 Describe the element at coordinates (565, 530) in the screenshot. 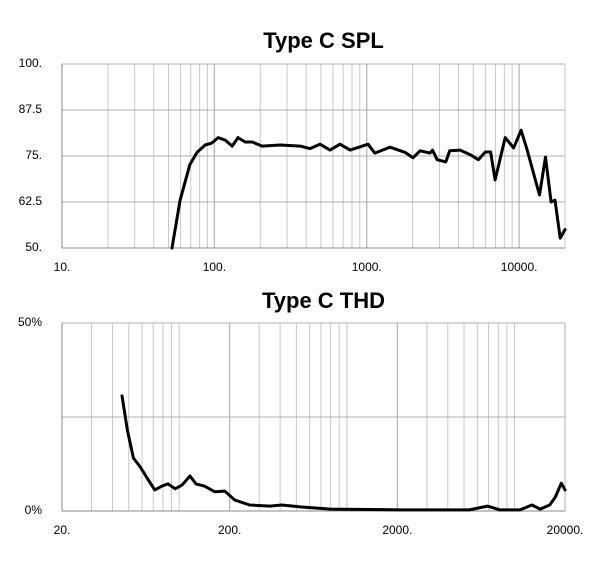

I see `x-tick-label: 20000.` at that location.